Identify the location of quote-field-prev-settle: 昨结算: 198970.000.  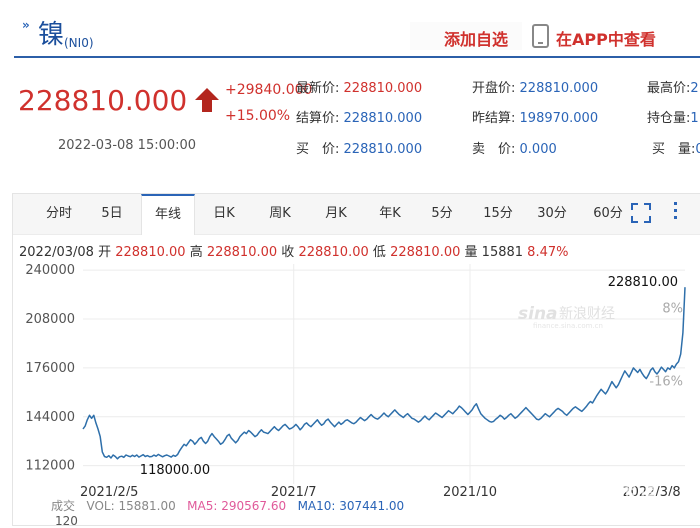
(535, 118).